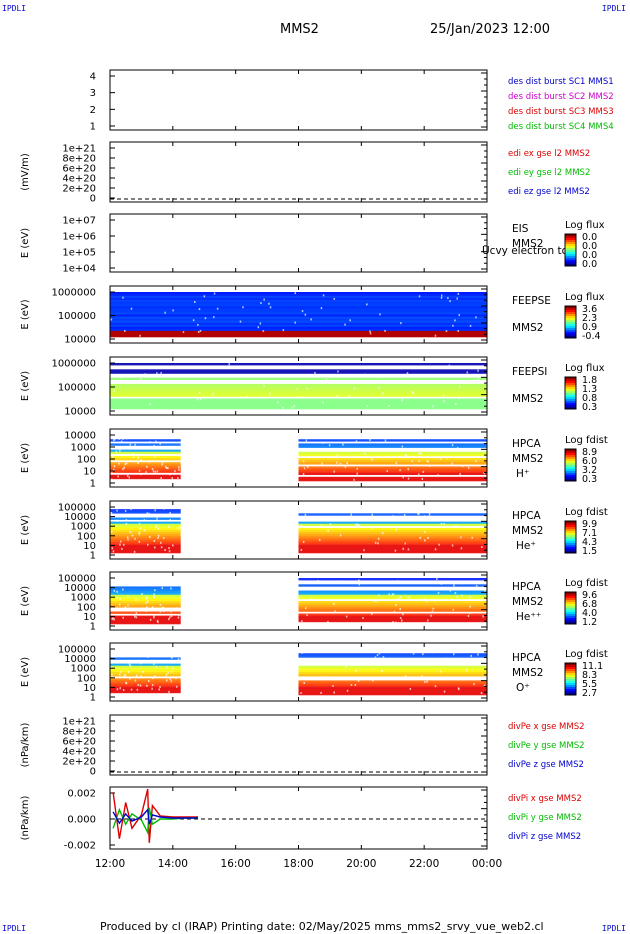 The width and height of the screenshot is (630, 934). What do you see at coordinates (589, 693) in the screenshot?
I see `colorbar-tick-label: 2.7` at bounding box center [589, 693].